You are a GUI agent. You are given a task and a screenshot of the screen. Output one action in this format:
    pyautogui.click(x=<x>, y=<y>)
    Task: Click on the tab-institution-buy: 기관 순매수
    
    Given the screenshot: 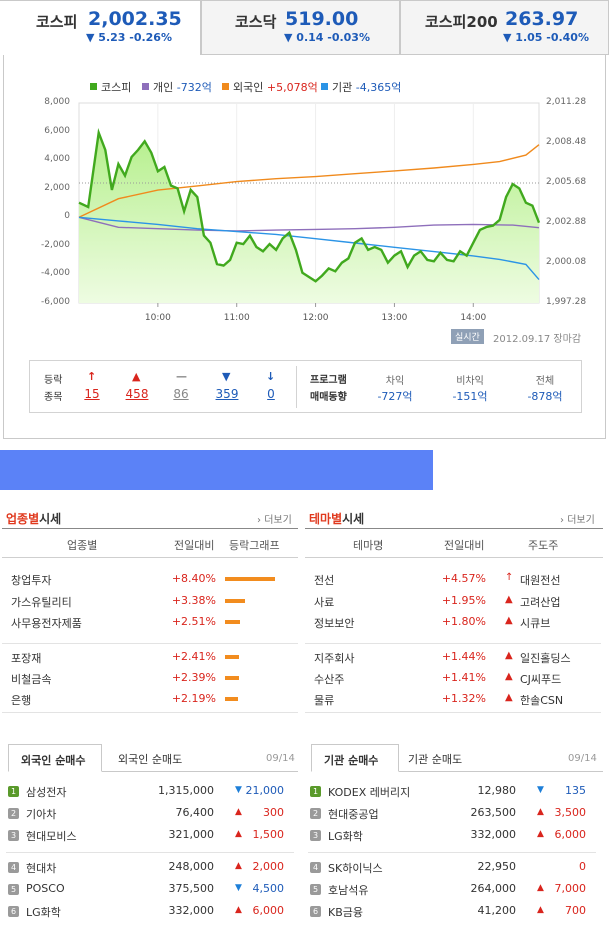 What is the action you would take?
    pyautogui.click(x=355, y=758)
    